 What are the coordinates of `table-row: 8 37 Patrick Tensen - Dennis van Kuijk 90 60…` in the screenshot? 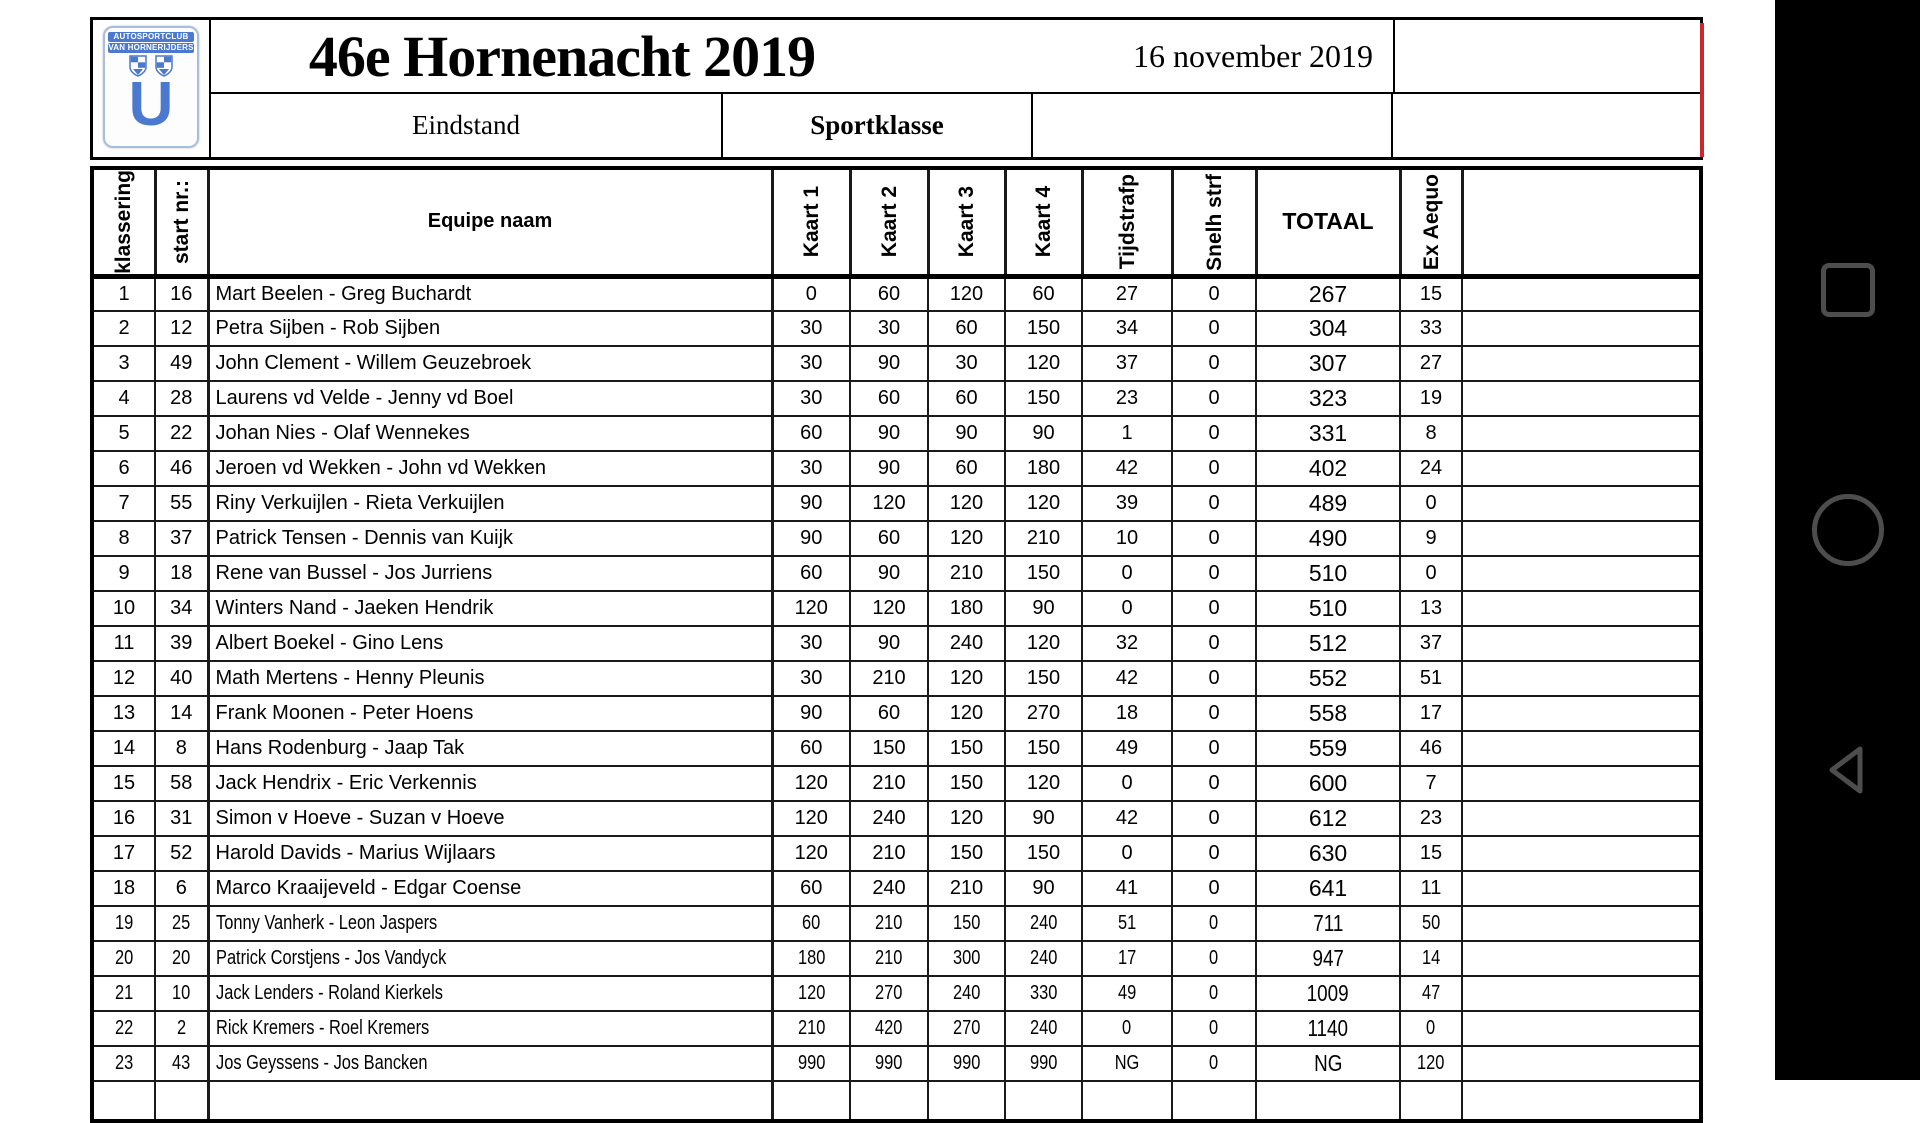 It's located at (896, 539).